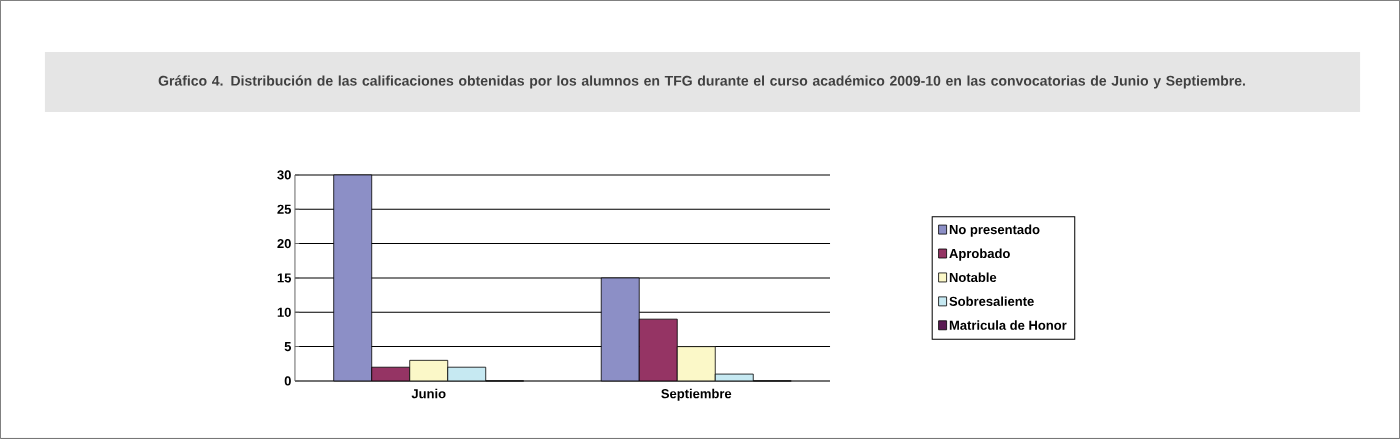 This screenshot has width=1400, height=439. Describe the element at coordinates (284, 175) in the screenshot. I see `y-tick-label: 30` at that location.